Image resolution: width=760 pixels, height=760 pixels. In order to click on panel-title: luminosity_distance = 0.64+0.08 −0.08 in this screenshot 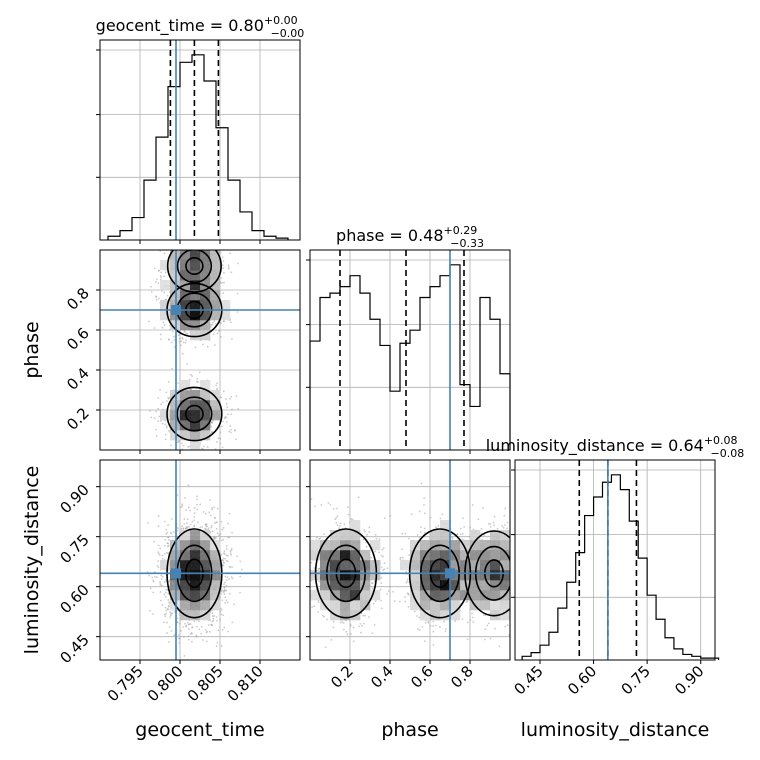, I will do `click(615, 447)`.